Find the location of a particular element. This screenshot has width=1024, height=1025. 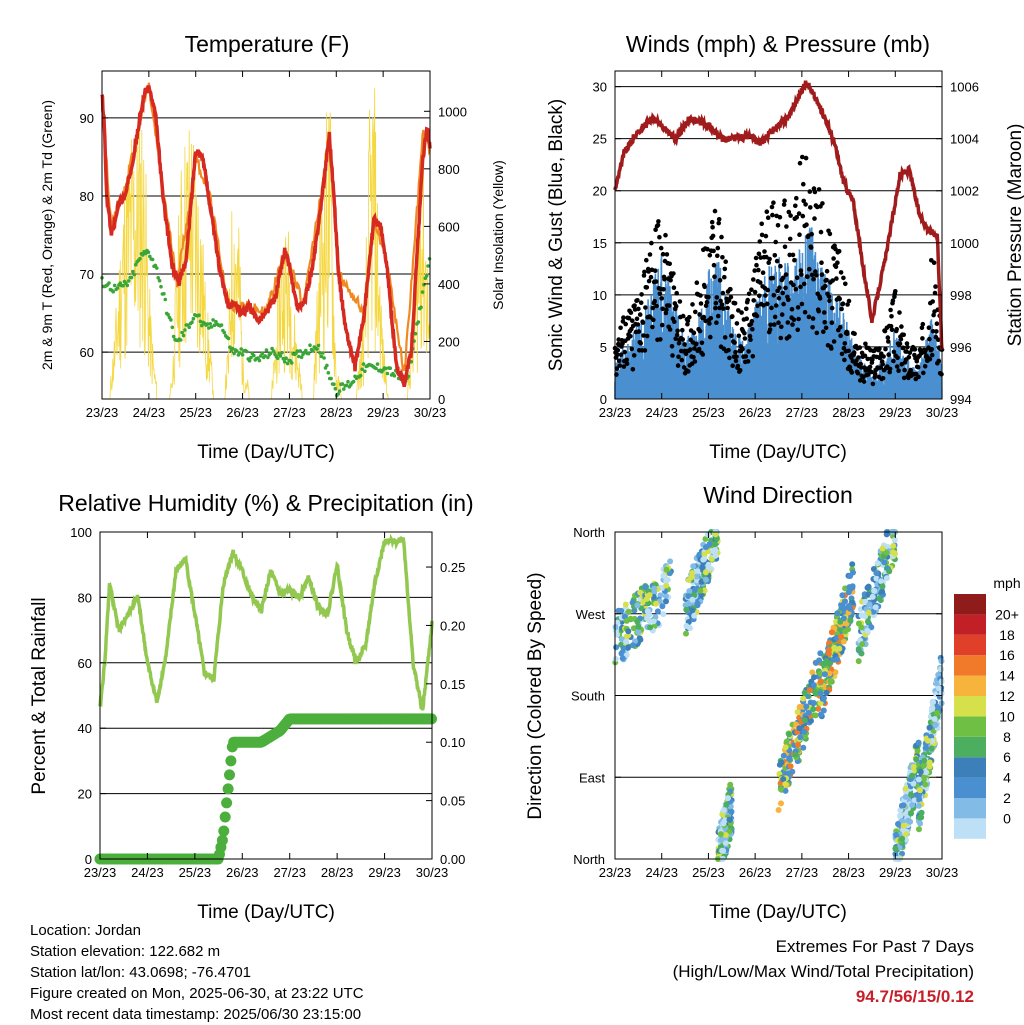

precipitation-point is located at coordinates (224, 831).